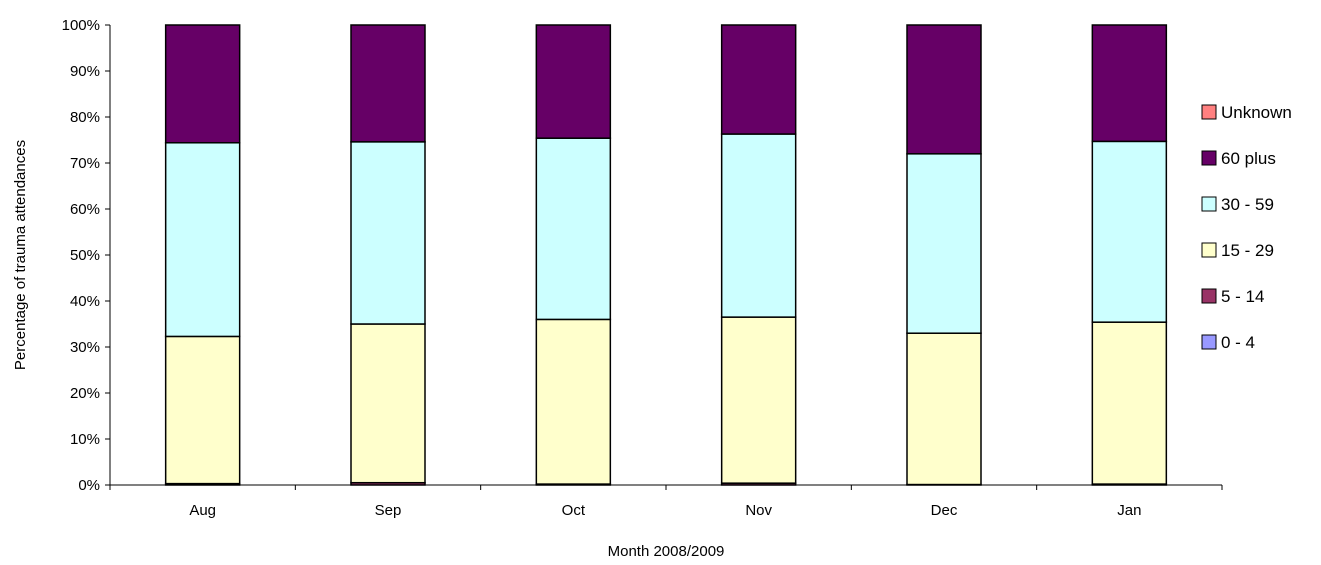 This screenshot has height=565, width=1321. I want to click on y-tick-label: 10%, so click(85, 439).